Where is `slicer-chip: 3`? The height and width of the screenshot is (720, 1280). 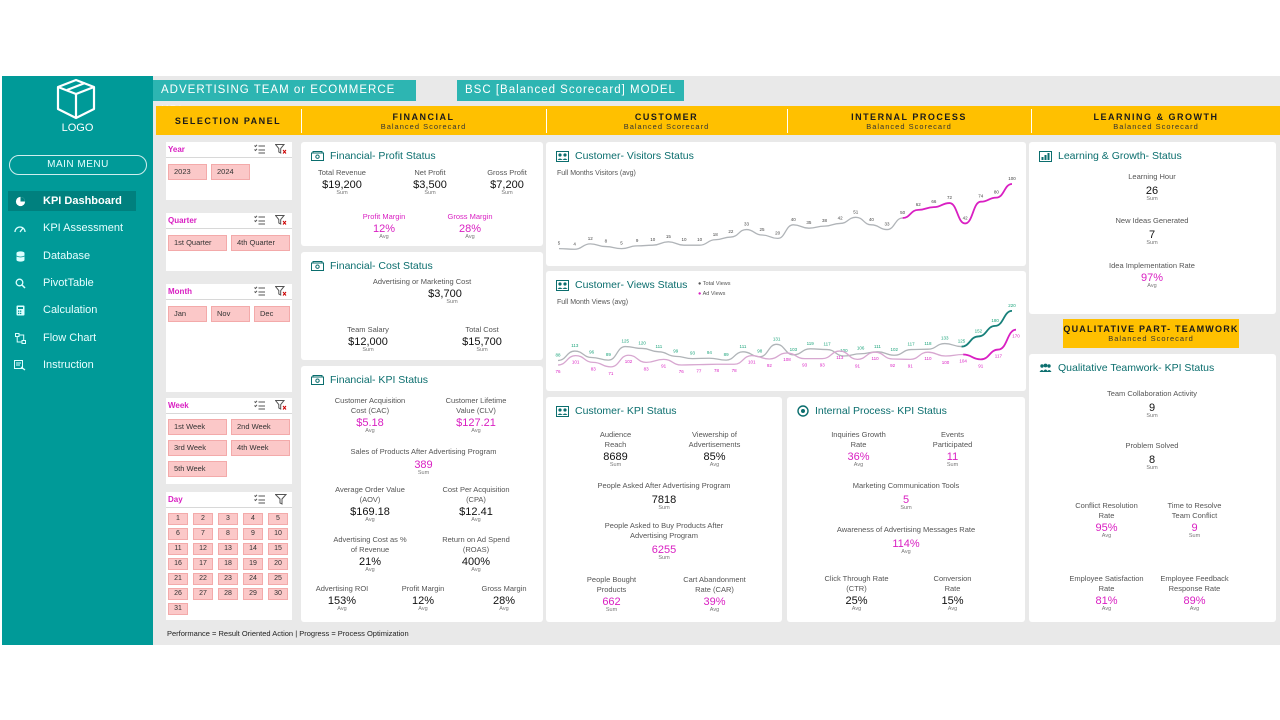 slicer-chip: 3 is located at coordinates (228, 519).